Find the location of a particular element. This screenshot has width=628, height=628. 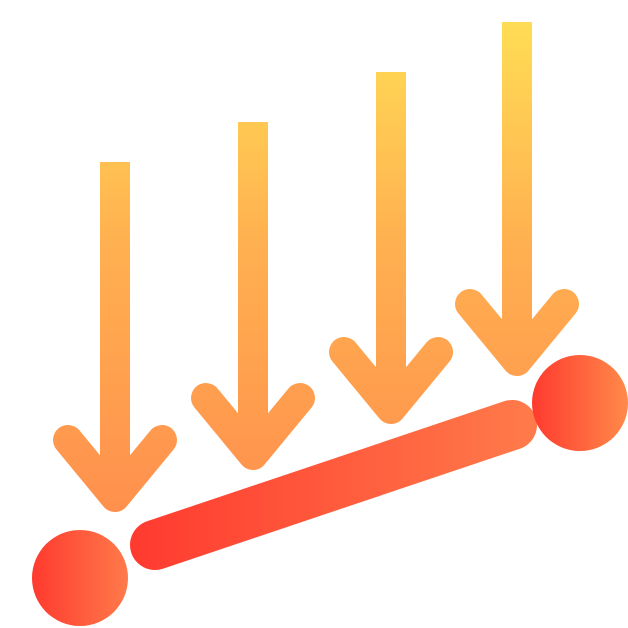

right-support-node is located at coordinates (580, 403).